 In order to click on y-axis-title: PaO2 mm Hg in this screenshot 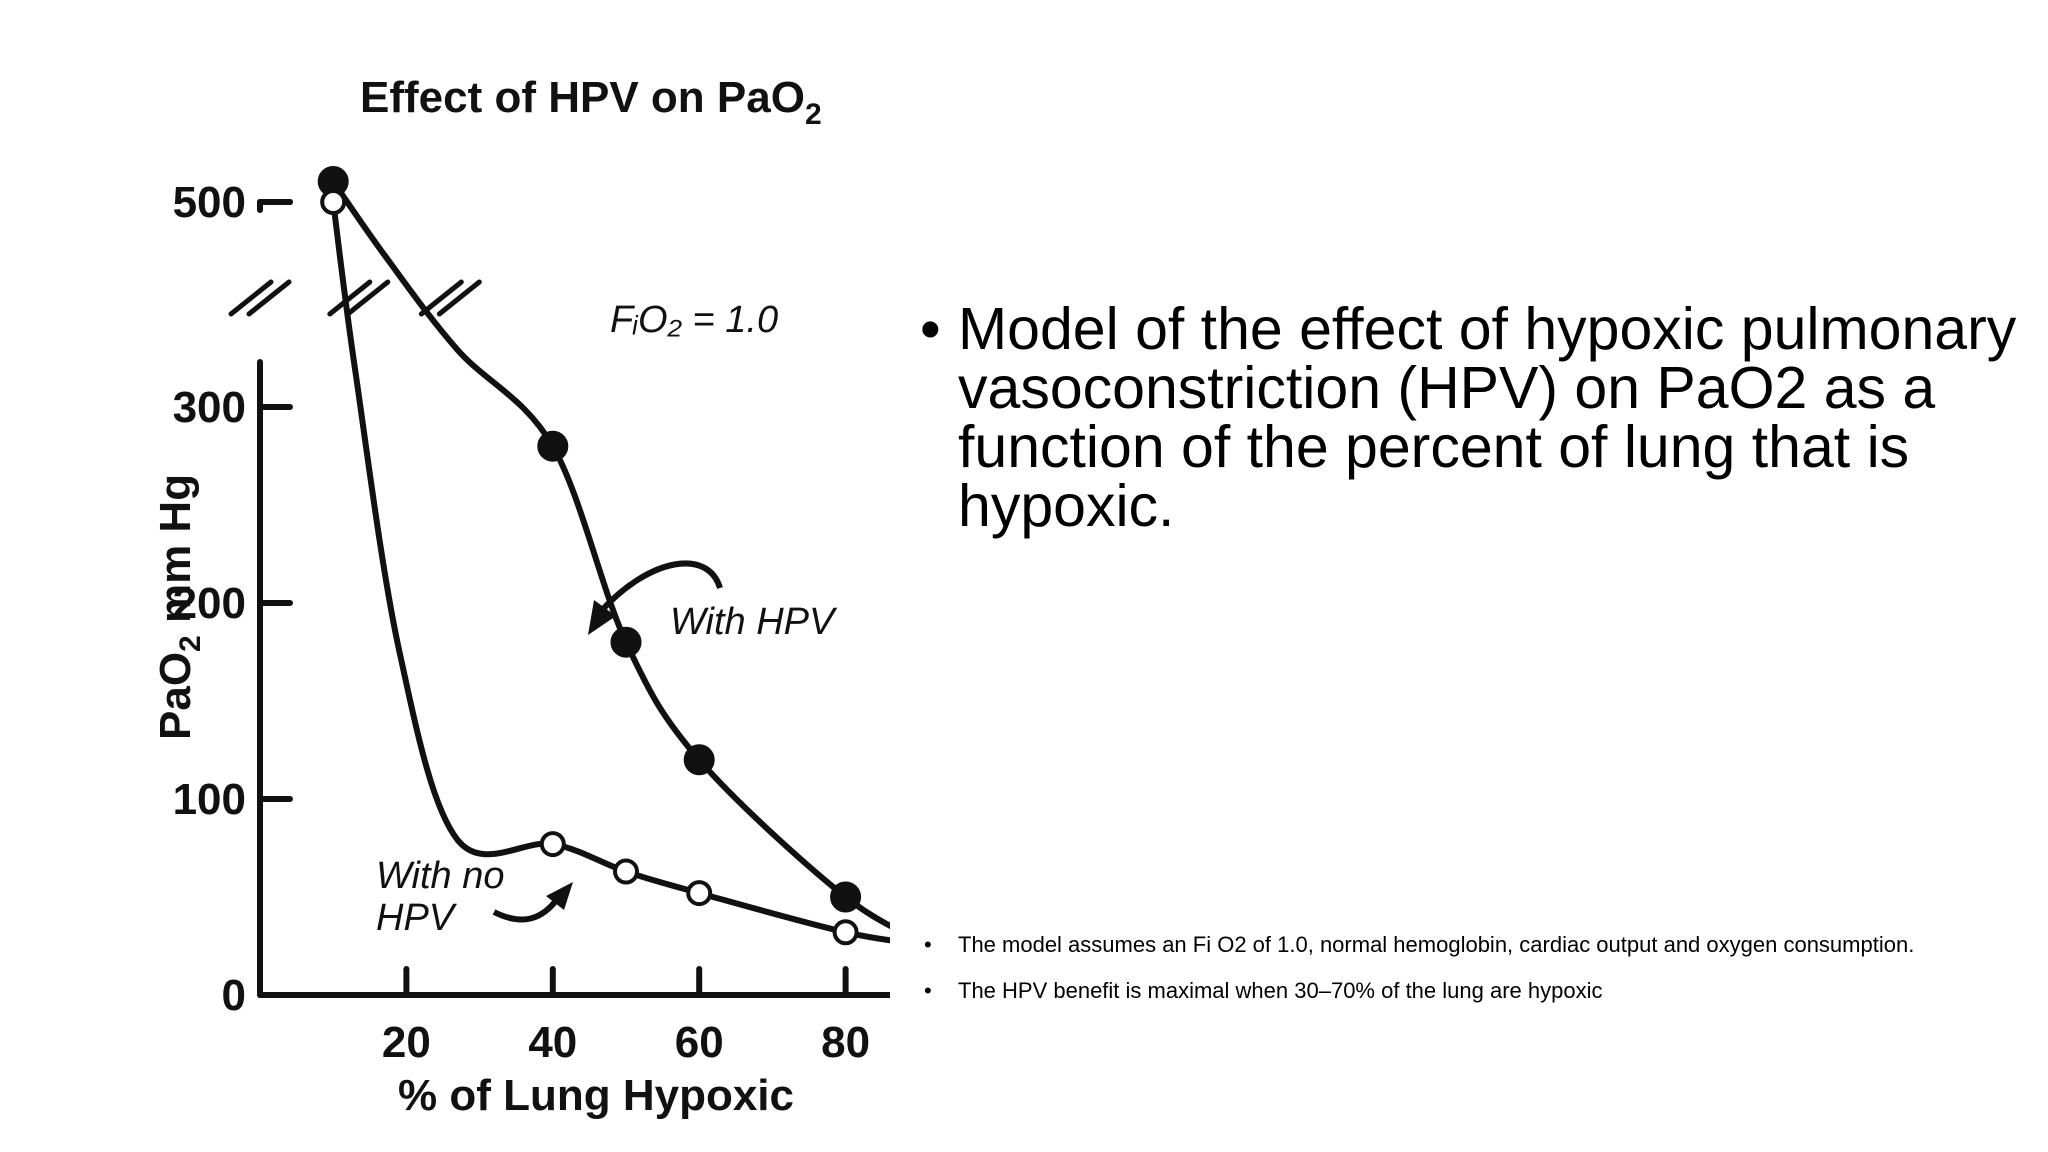, I will do `click(179, 607)`.